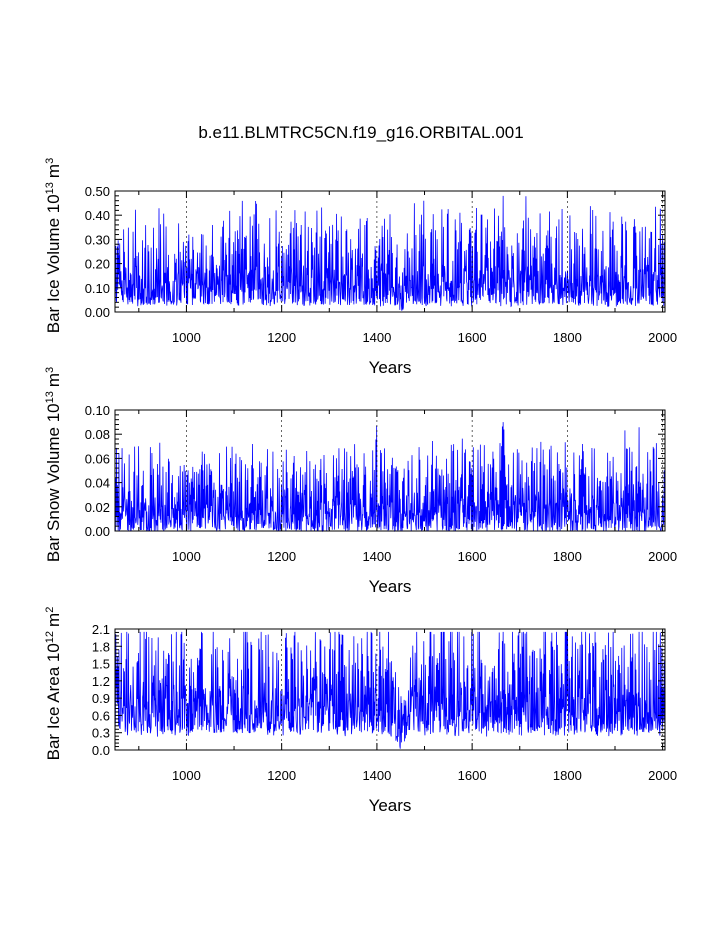 Image resolution: width=723 pixels, height=935 pixels. I want to click on y-label-unit-ice-volume: m, so click(53, 171).